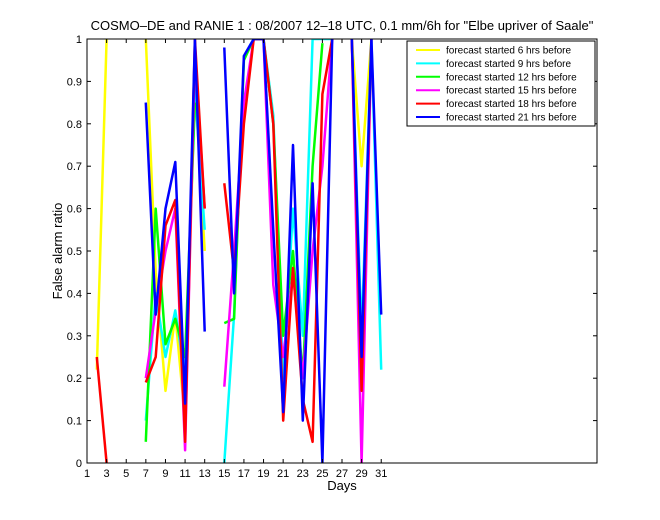  Describe the element at coordinates (509, 64) in the screenshot. I see `legend-label-2: forecast started 9 hrs before` at that location.